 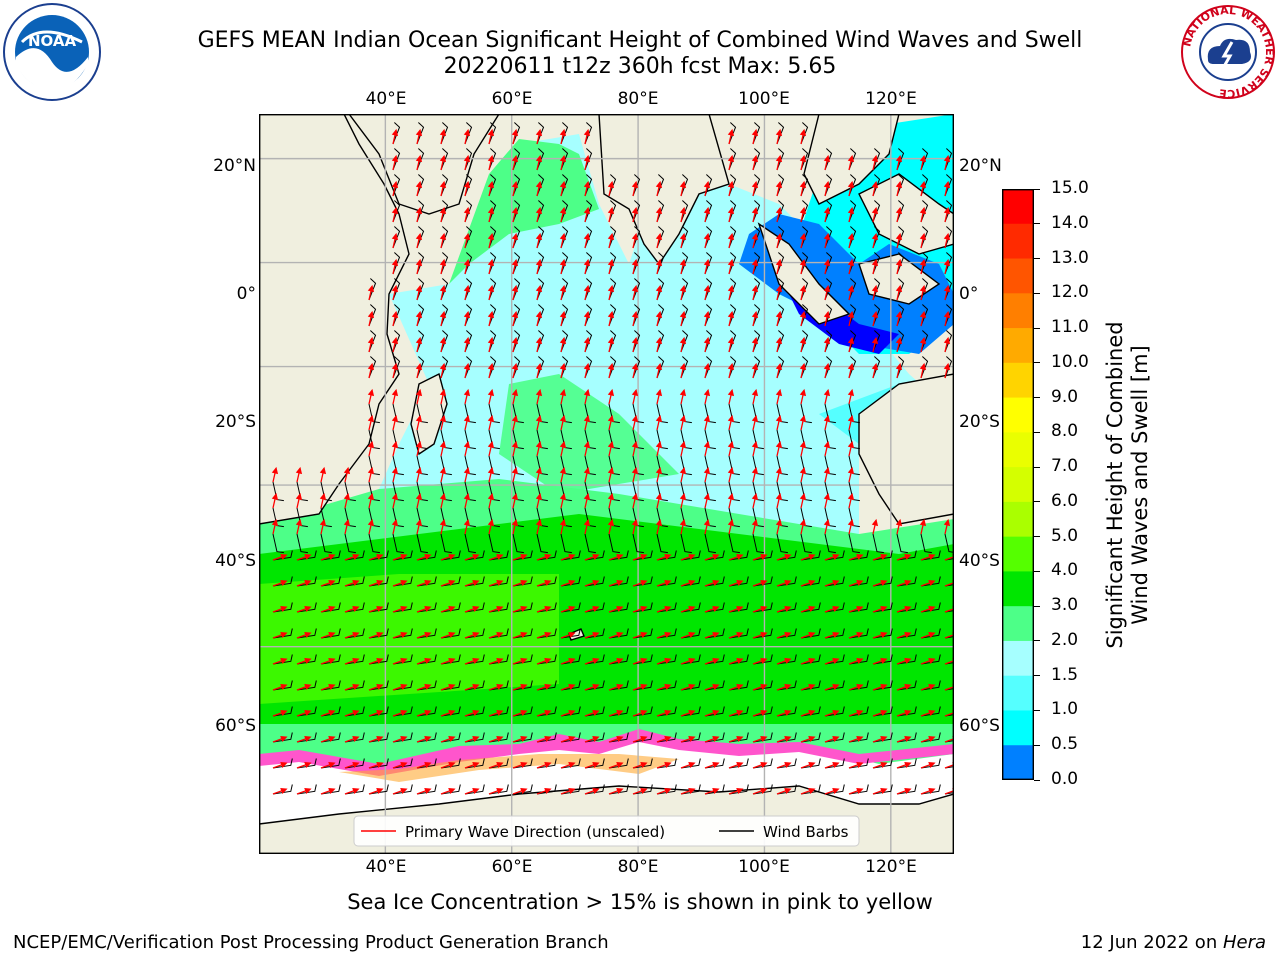 I want to click on lon-label-top-40e: 40°E, so click(x=386, y=99).